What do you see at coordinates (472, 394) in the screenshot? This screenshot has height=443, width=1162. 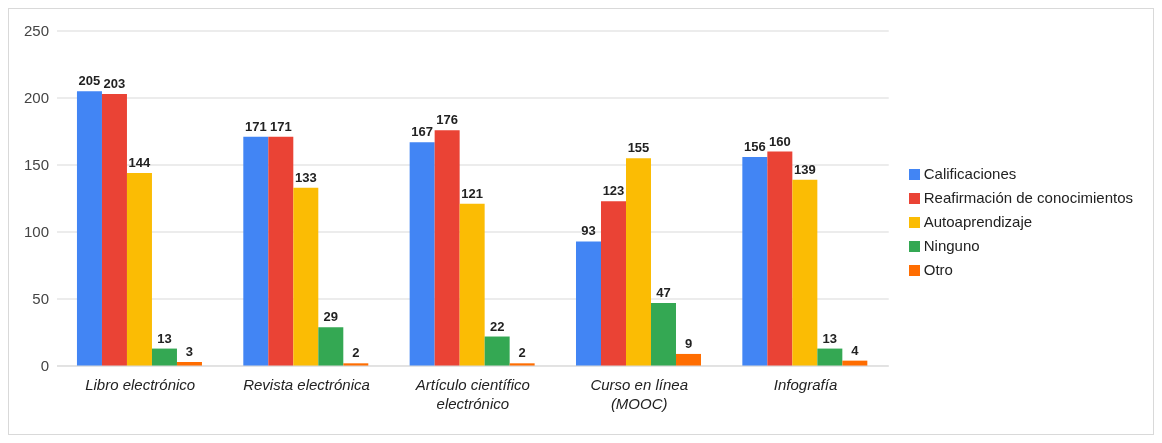 I see `x-tick-label: Artículo científico electrónico` at bounding box center [472, 394].